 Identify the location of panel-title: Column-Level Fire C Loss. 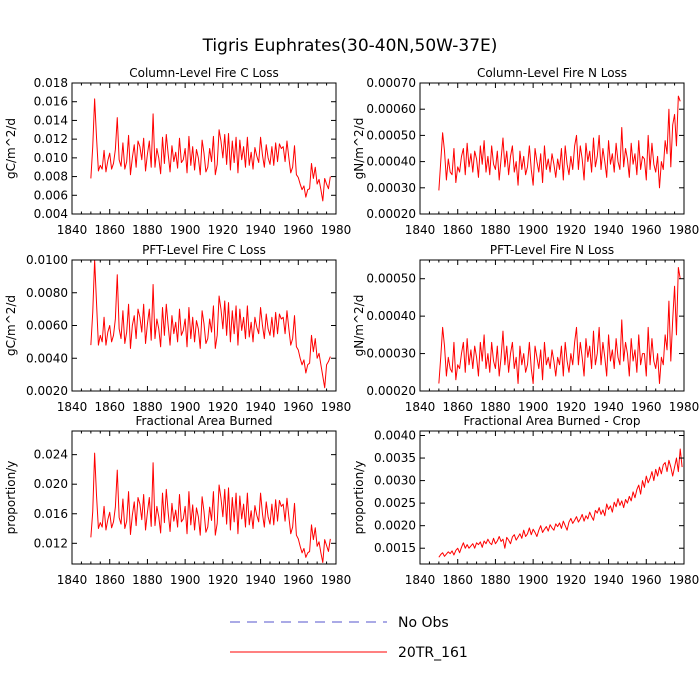
(204, 73).